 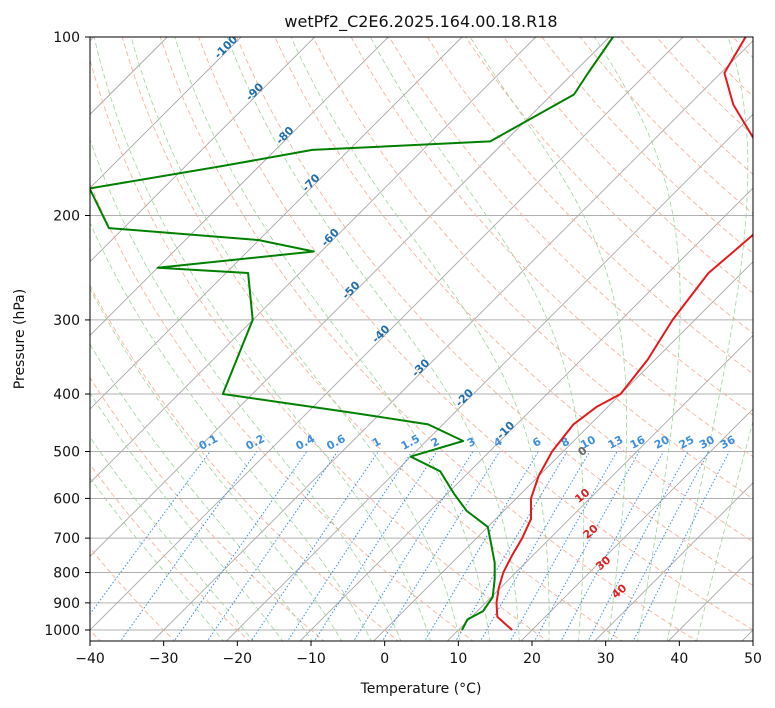 What do you see at coordinates (707, 442) in the screenshot?
I see `mixing-ratio-label: 30` at bounding box center [707, 442].